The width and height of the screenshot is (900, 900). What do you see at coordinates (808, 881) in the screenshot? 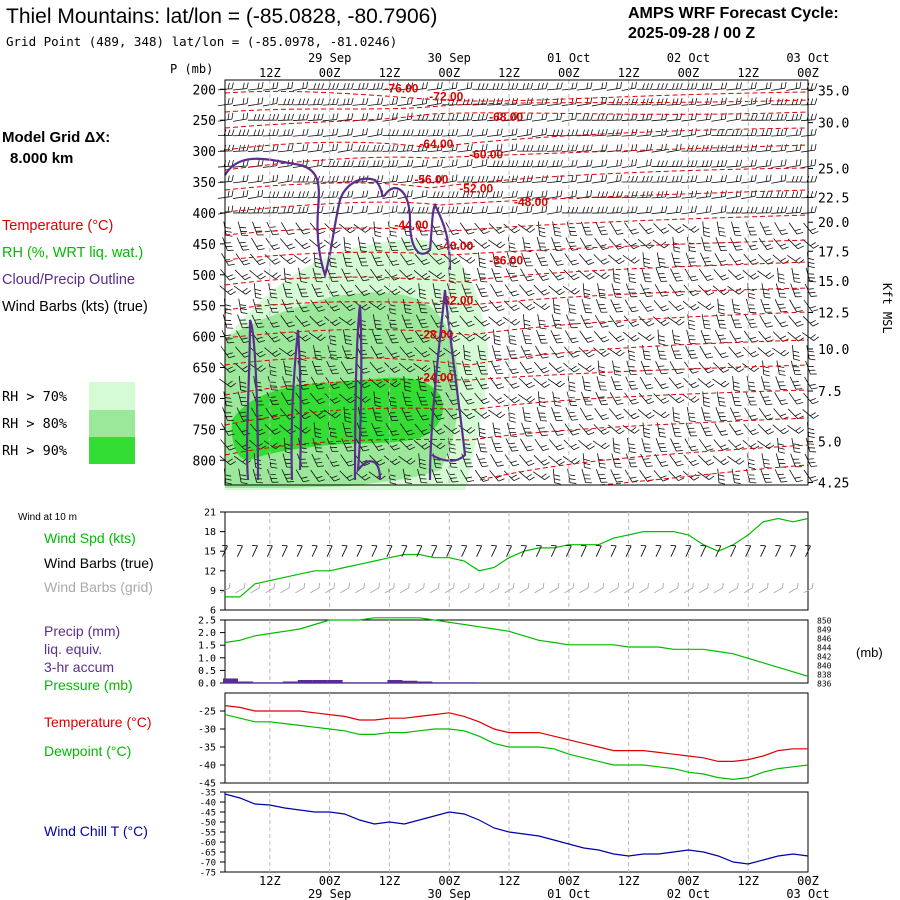
I see `time-label-bottom: 00Z` at bounding box center [808, 881].